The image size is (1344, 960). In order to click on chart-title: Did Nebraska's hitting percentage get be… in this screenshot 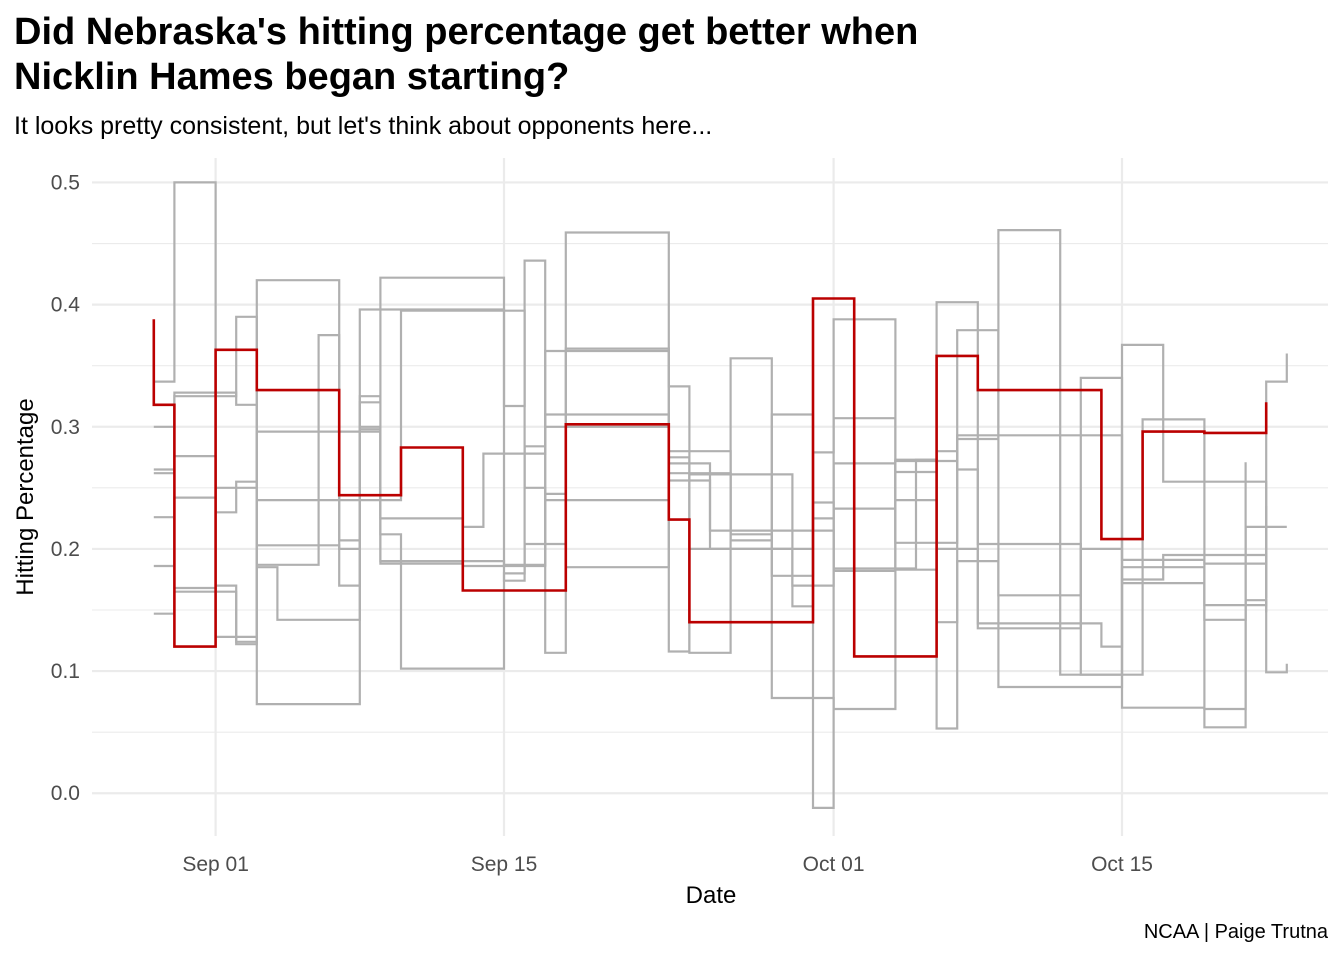, I will do `click(466, 54)`.